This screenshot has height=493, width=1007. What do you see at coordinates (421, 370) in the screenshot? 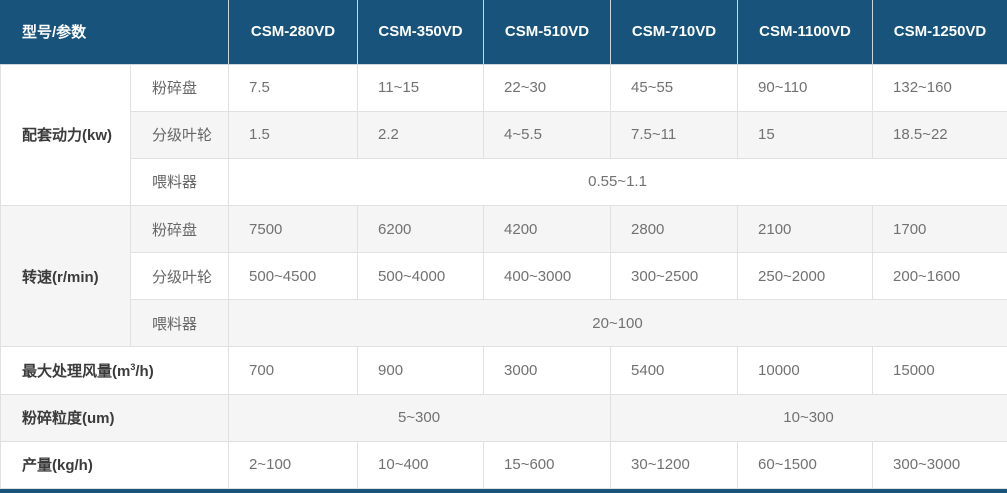
I see `value-cell: 900` at bounding box center [421, 370].